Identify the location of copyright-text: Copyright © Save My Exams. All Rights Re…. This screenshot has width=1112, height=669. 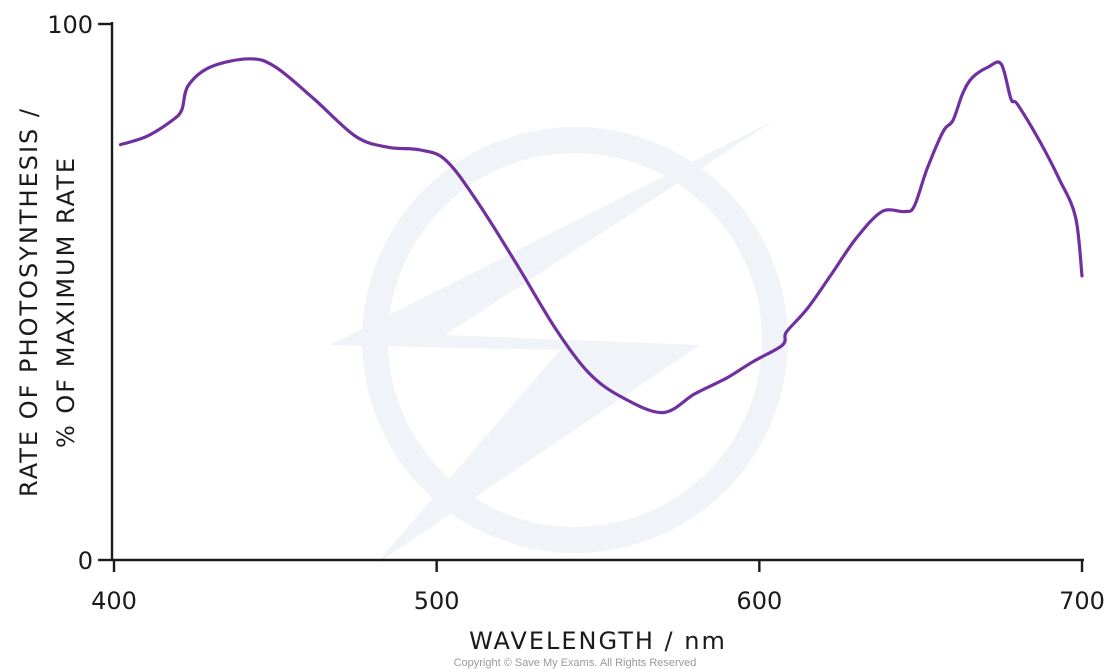
(575, 663).